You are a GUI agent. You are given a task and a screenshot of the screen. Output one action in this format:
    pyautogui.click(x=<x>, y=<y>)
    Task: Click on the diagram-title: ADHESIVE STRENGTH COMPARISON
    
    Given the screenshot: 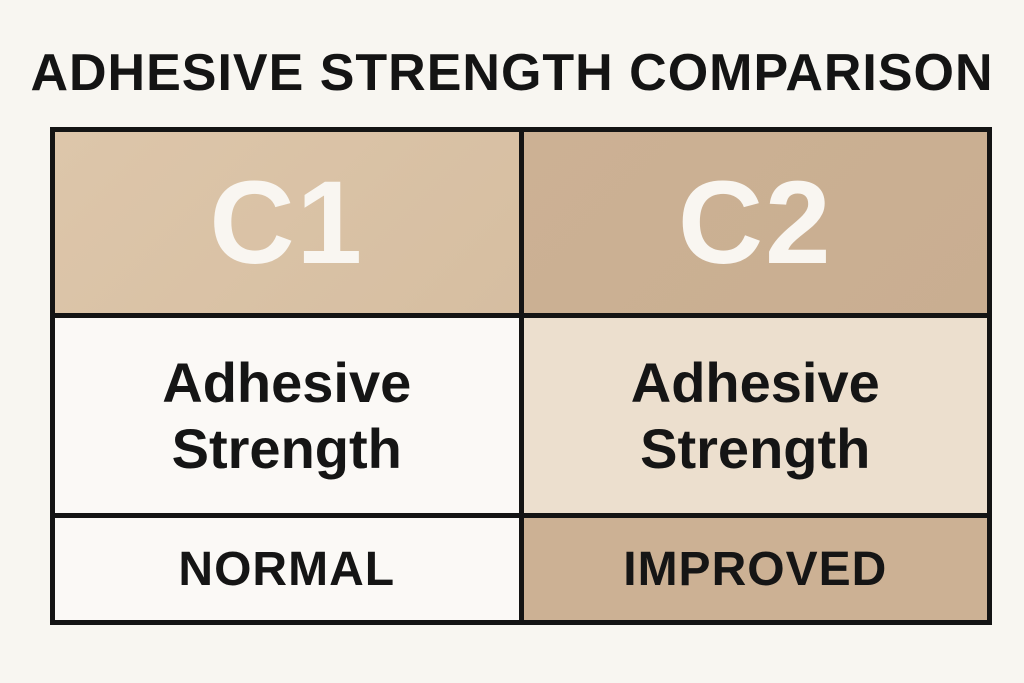 What is the action you would take?
    pyautogui.click(x=512, y=73)
    